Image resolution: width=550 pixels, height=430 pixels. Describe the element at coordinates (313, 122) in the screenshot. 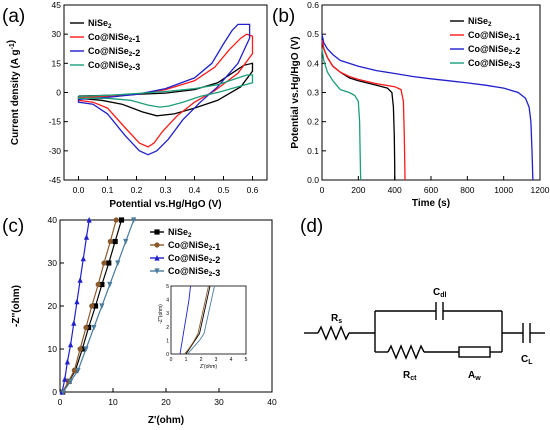

I see `chart-b-y-tick-label: 0.2` at that location.